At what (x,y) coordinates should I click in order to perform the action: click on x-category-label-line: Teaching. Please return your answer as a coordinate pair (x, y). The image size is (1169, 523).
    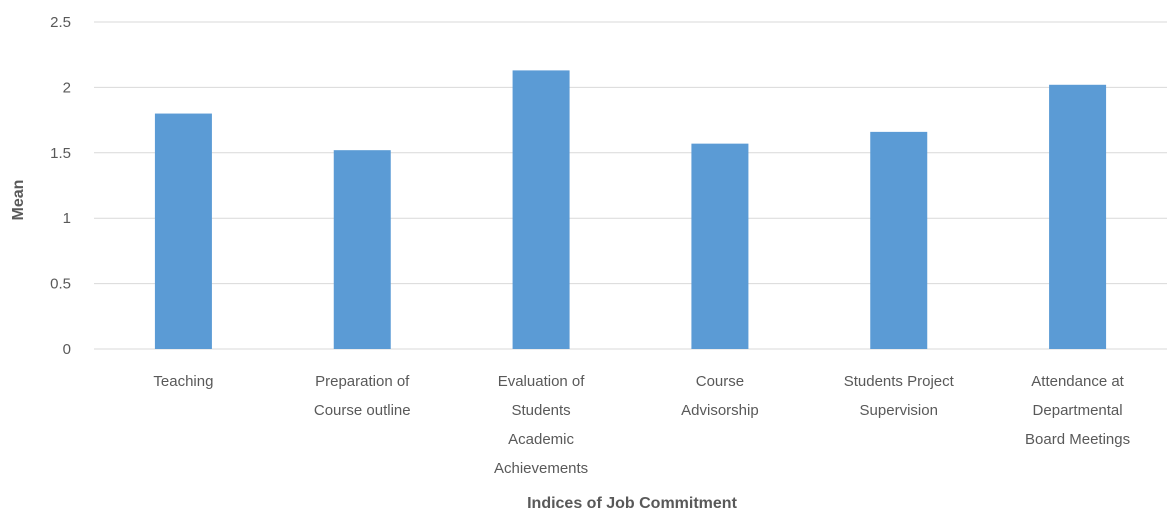
    Looking at the image, I should click on (183, 381).